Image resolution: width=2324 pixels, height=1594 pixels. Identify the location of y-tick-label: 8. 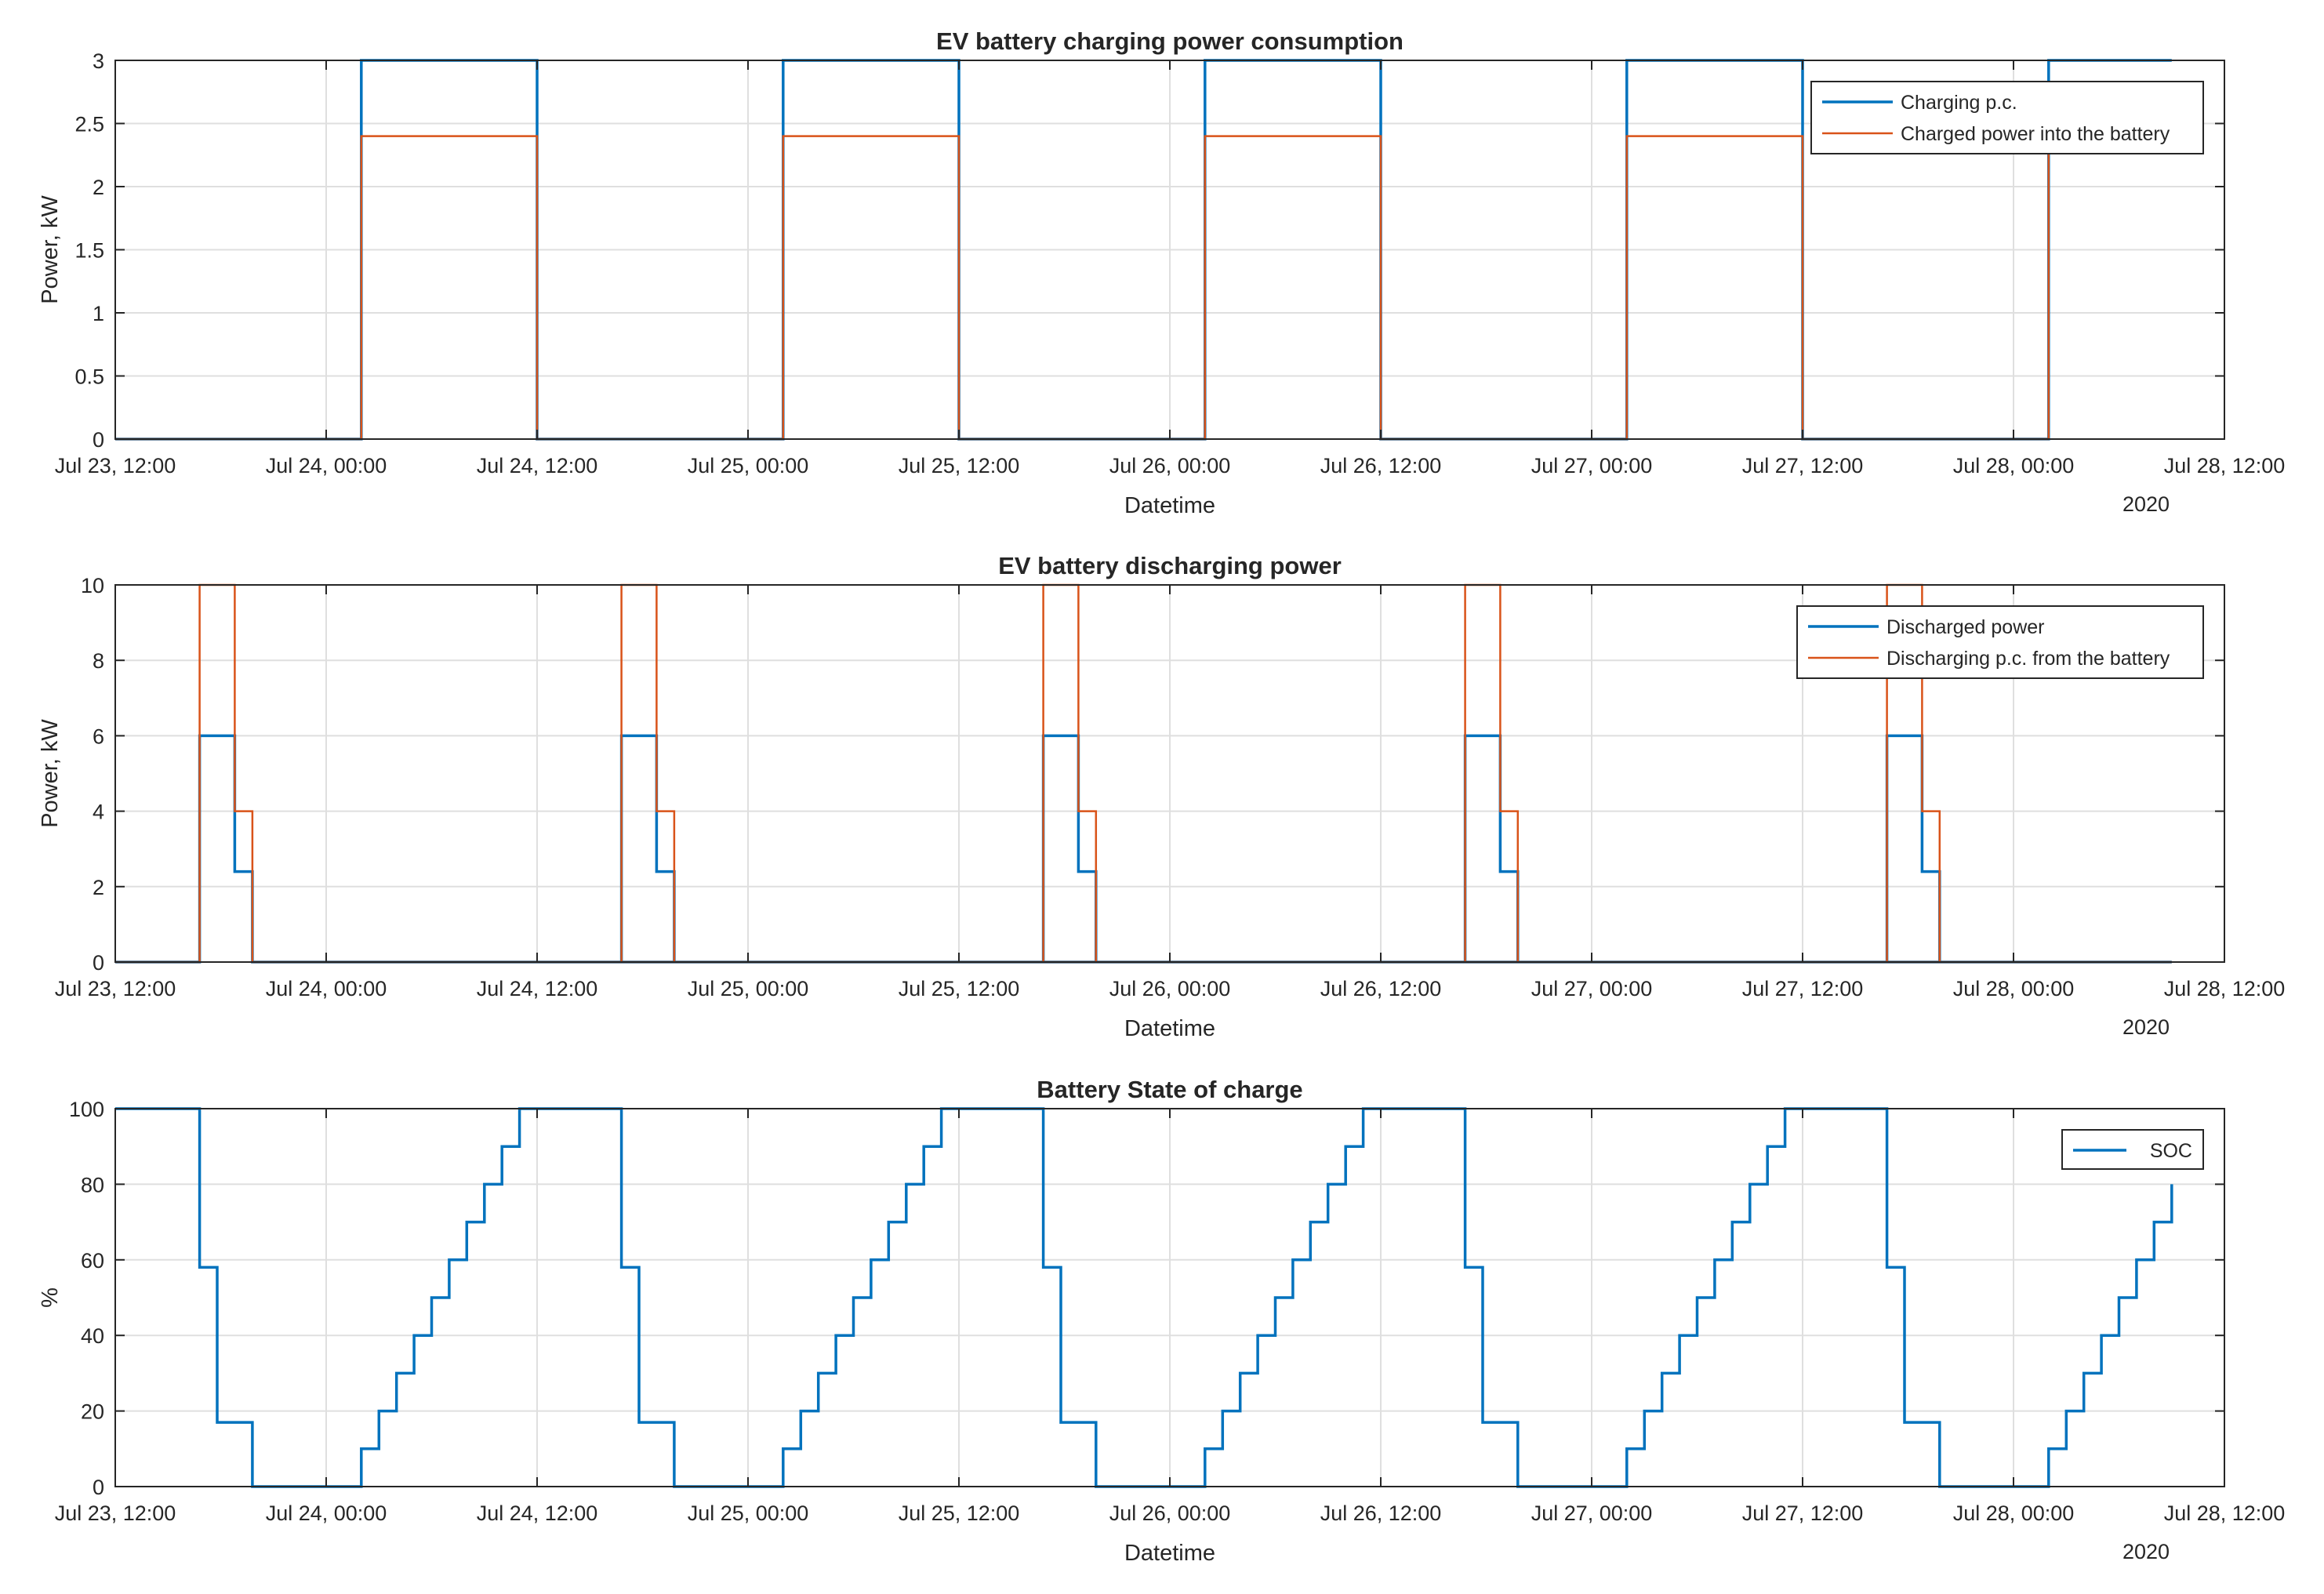
(98, 661).